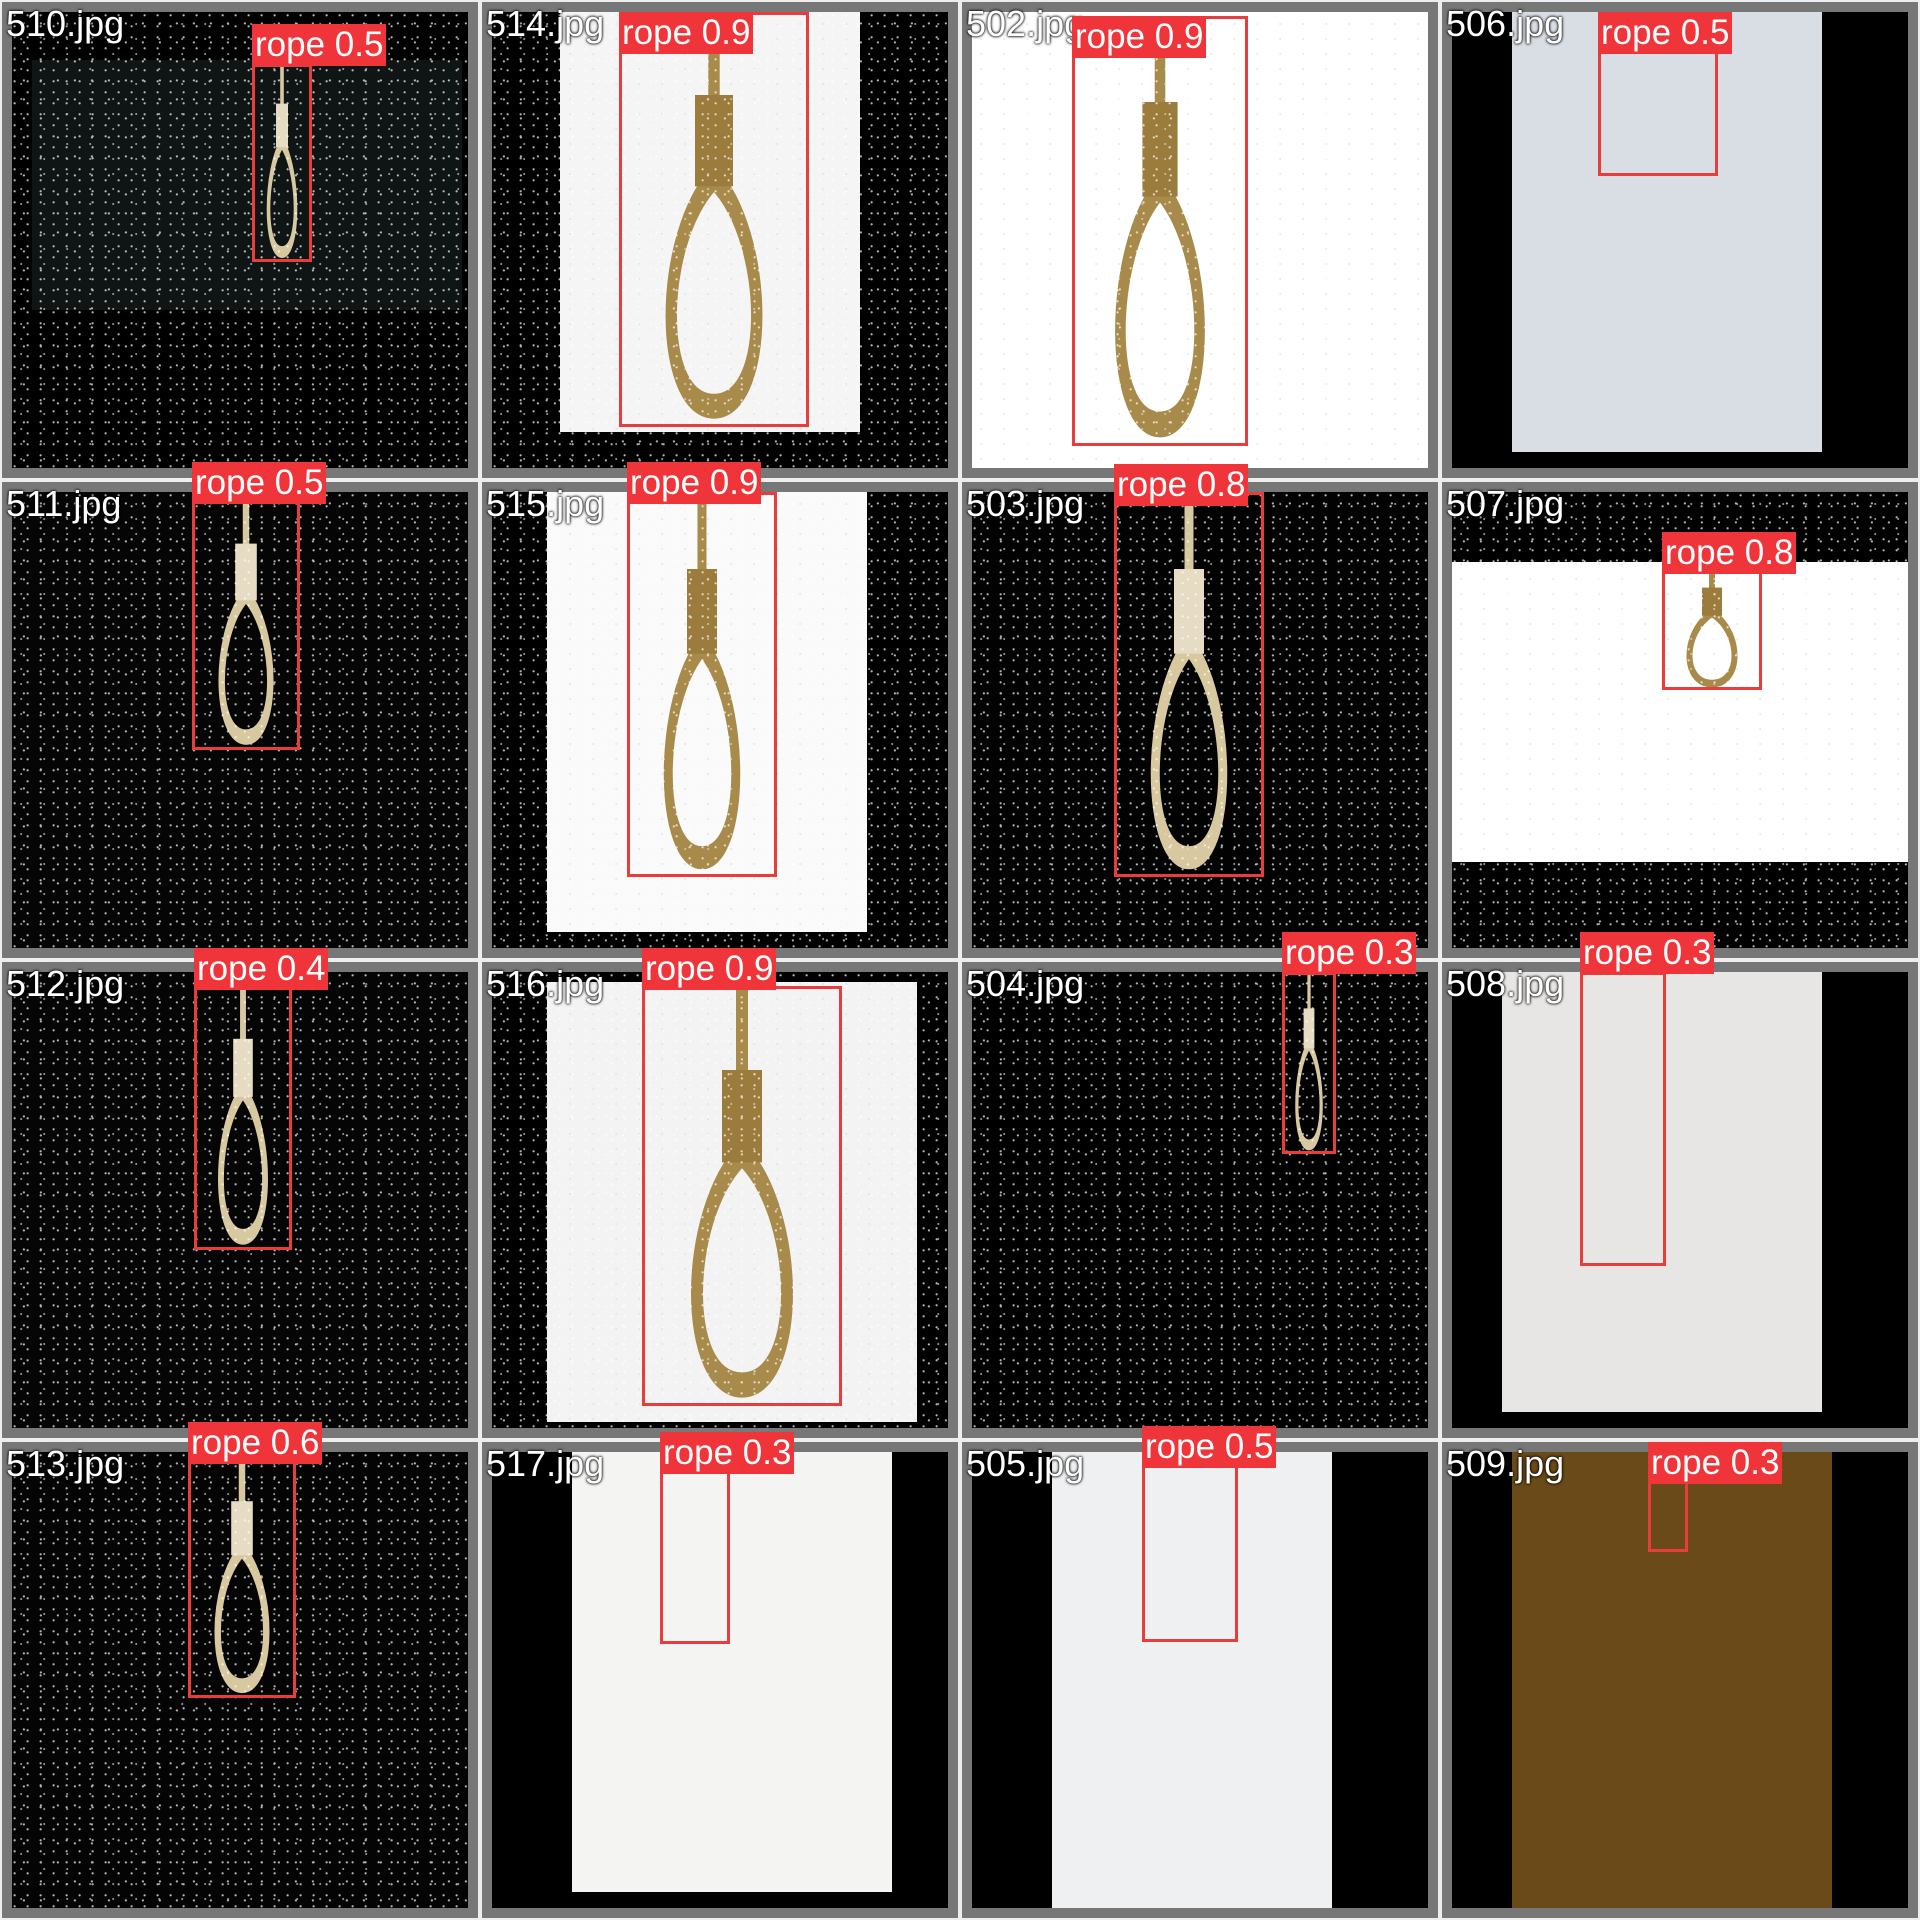 Image resolution: width=1920 pixels, height=1920 pixels. I want to click on image-tile: 511.jpg rope 0.5, so click(240, 711).